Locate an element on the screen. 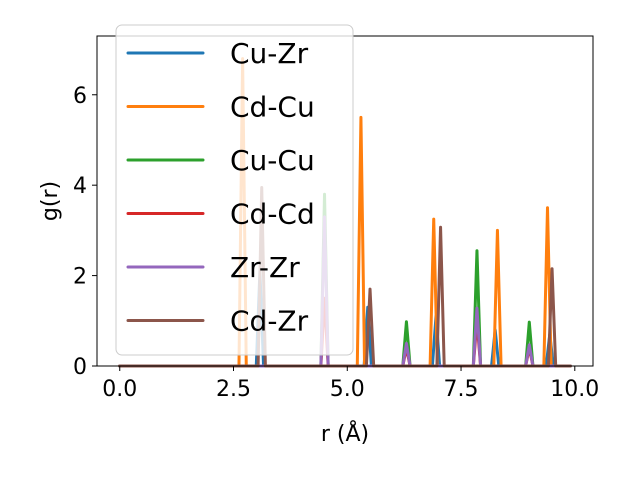 The image size is (640, 480). y-tick-label: 2 is located at coordinates (80, 277).